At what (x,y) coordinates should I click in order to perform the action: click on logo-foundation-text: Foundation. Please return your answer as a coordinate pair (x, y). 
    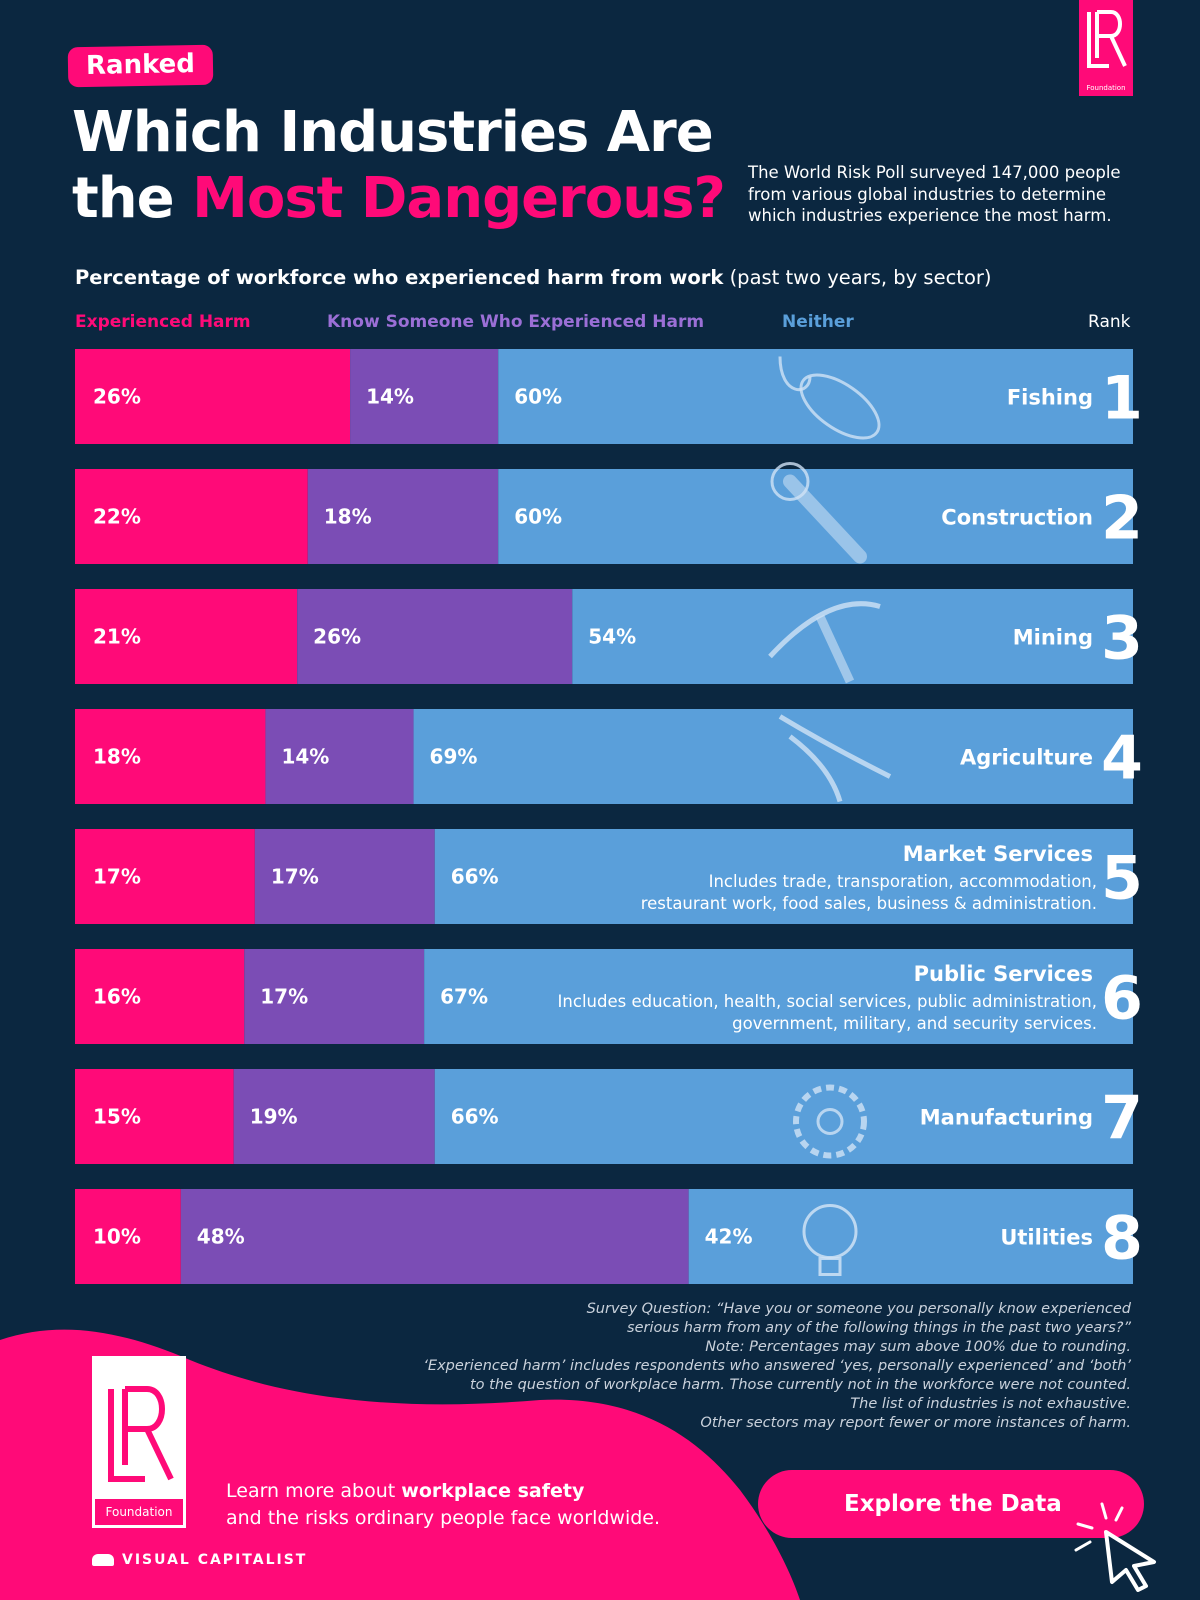
    Looking at the image, I should click on (1106, 88).